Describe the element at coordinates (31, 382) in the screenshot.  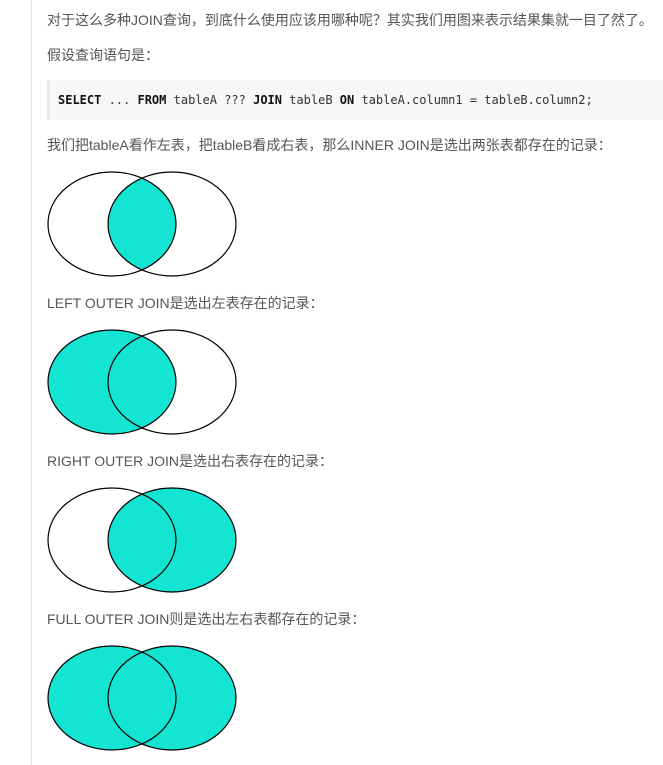
I see `left-margin-rule` at that location.